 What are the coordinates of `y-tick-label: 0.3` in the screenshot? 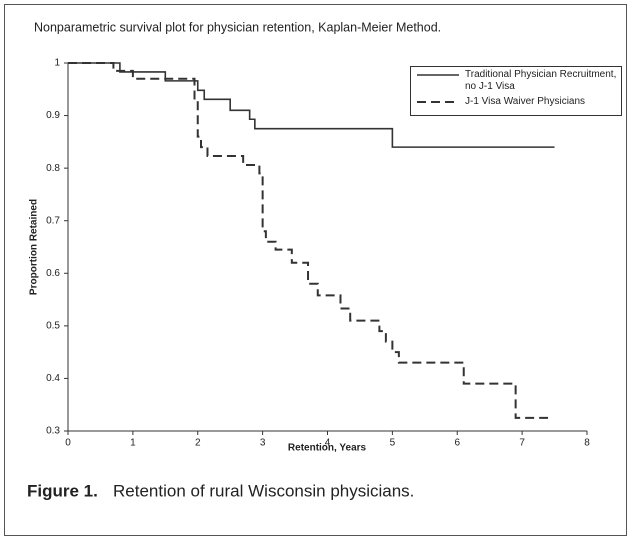 It's located at (53, 431).